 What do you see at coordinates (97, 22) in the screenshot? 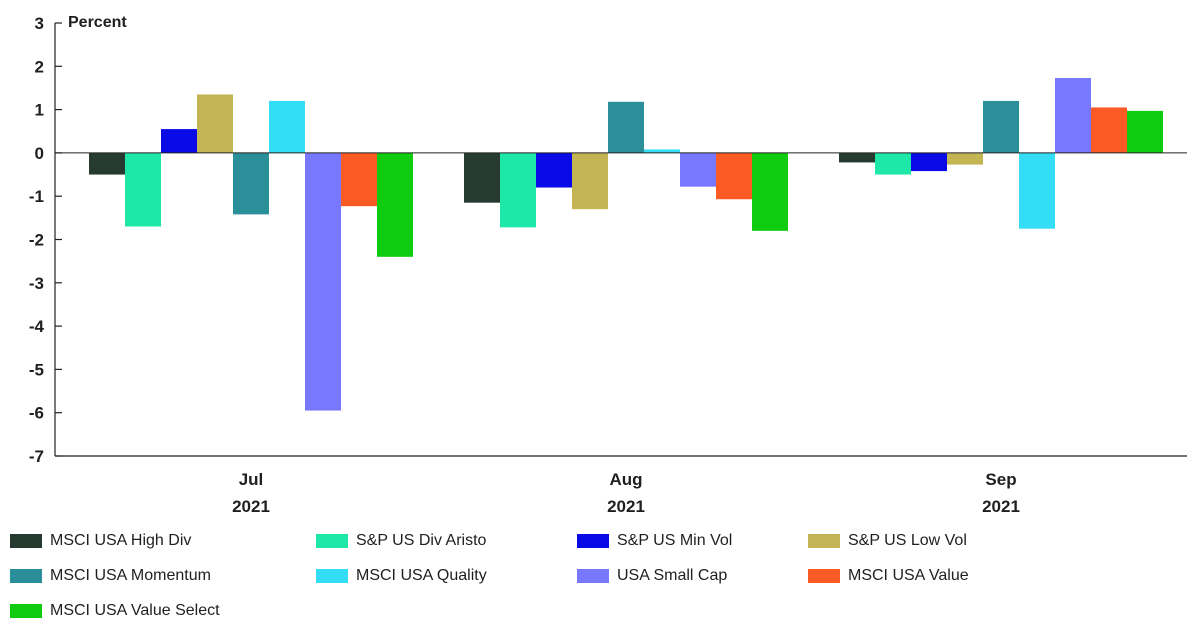
I see `y-axis-label: Percent` at bounding box center [97, 22].